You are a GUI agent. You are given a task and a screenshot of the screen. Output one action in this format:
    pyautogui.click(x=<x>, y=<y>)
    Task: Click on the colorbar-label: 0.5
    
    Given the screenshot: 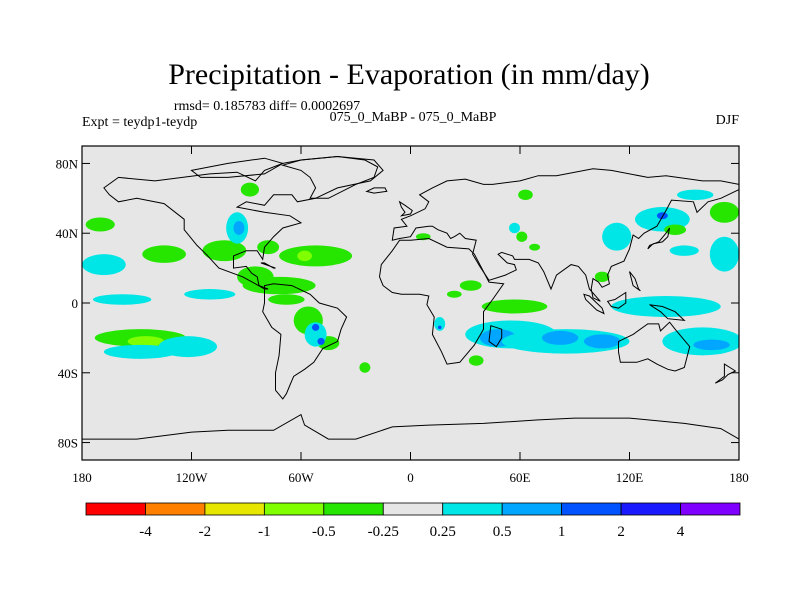 What is the action you would take?
    pyautogui.click(x=502, y=532)
    